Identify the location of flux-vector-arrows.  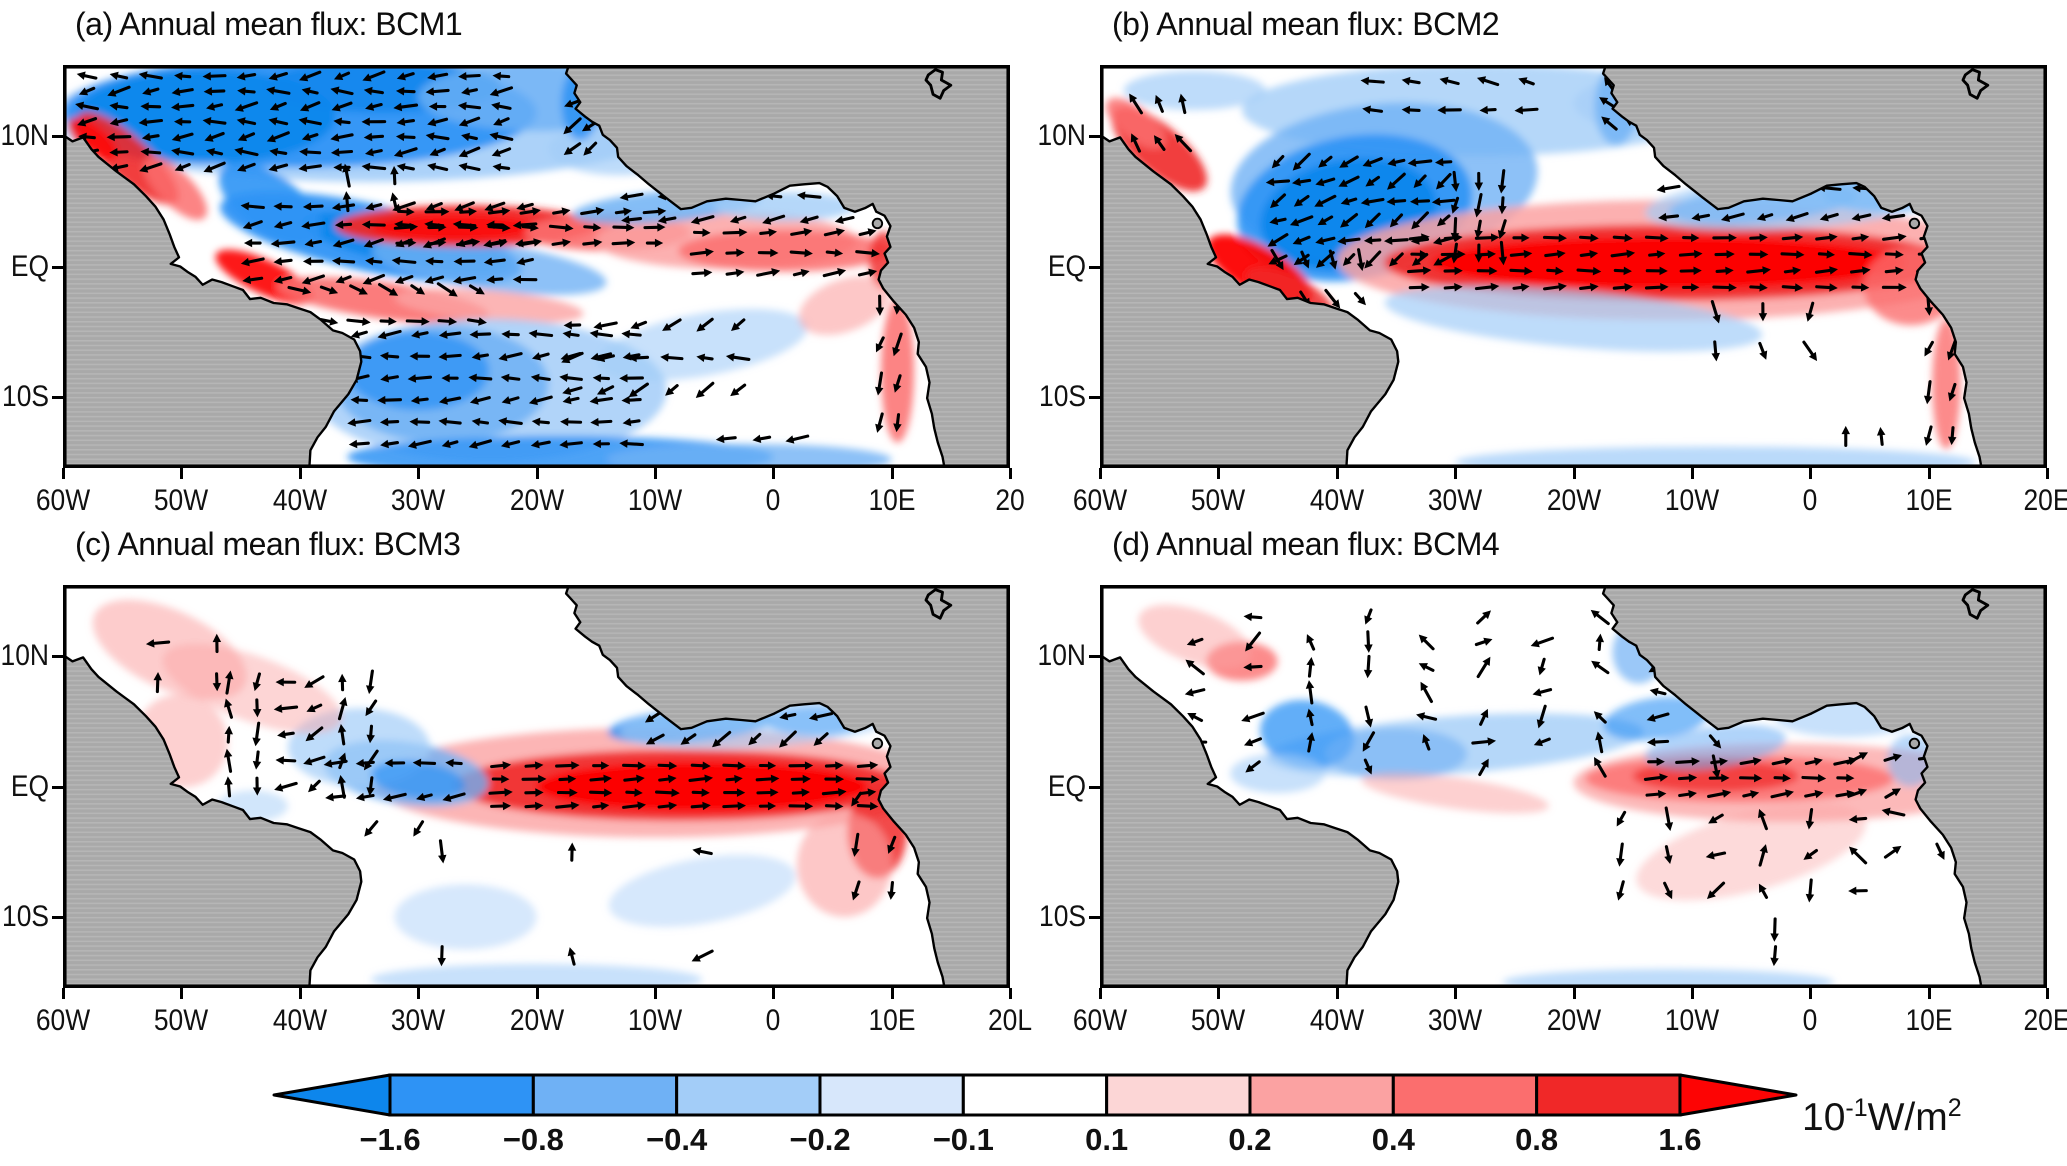
(489, 259).